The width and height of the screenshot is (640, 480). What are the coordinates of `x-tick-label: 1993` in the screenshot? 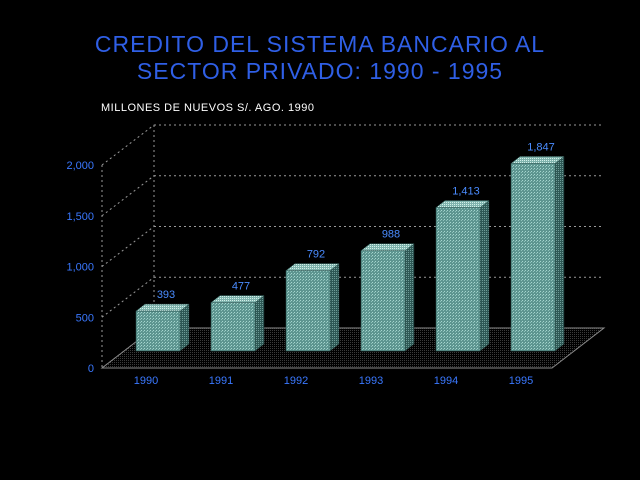 It's located at (371, 381).